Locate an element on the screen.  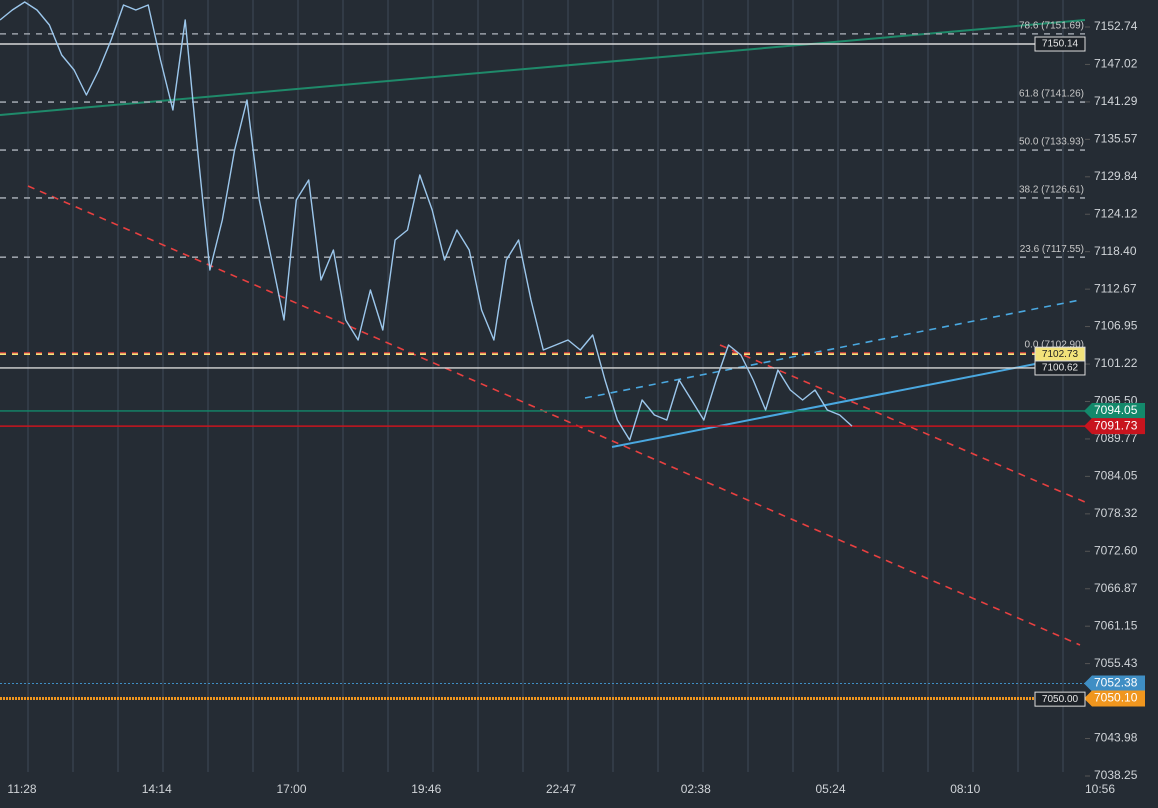
fib-label: 38.2 (7126.61) is located at coordinates (1051, 190).